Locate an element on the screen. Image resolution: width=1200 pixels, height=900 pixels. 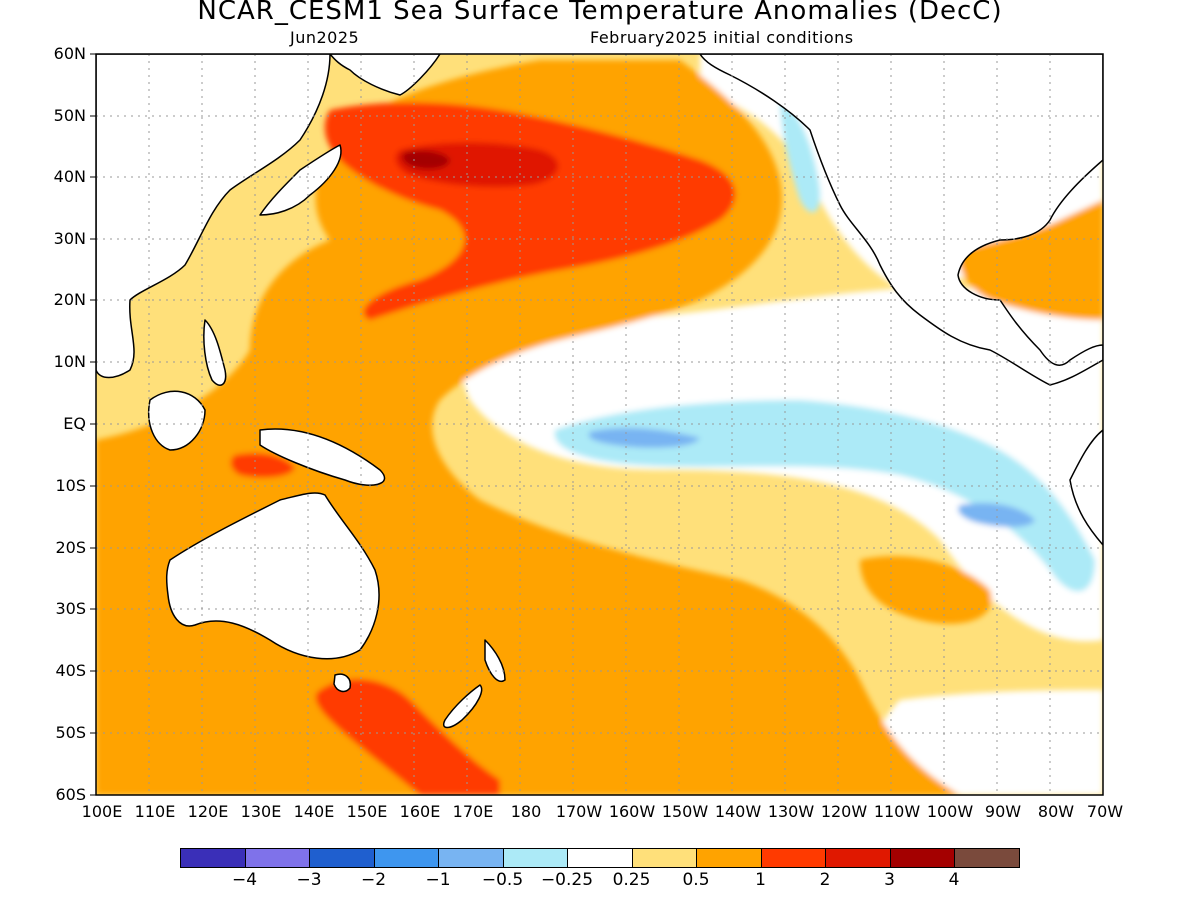
lon-label: 160E is located at coordinates (420, 811).